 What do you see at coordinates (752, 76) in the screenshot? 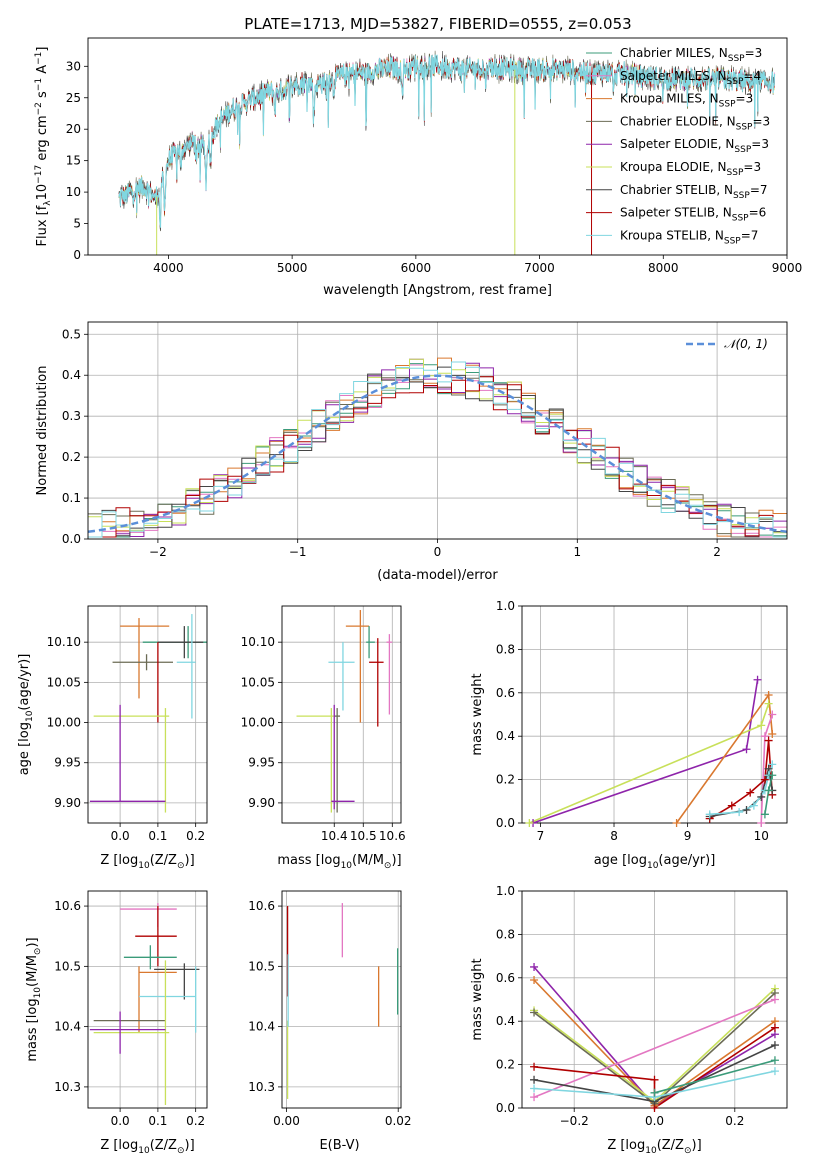
I see `label-part: =4` at bounding box center [752, 76].